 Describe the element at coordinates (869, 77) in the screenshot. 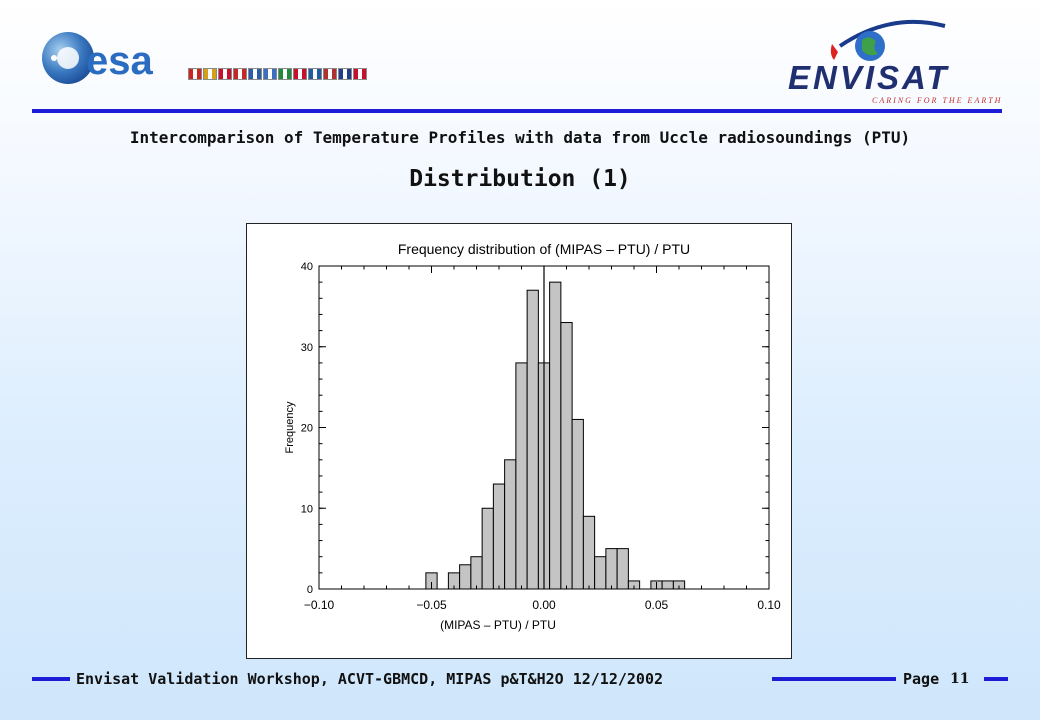

I see `envisat-logo-name: ENVISAT` at that location.